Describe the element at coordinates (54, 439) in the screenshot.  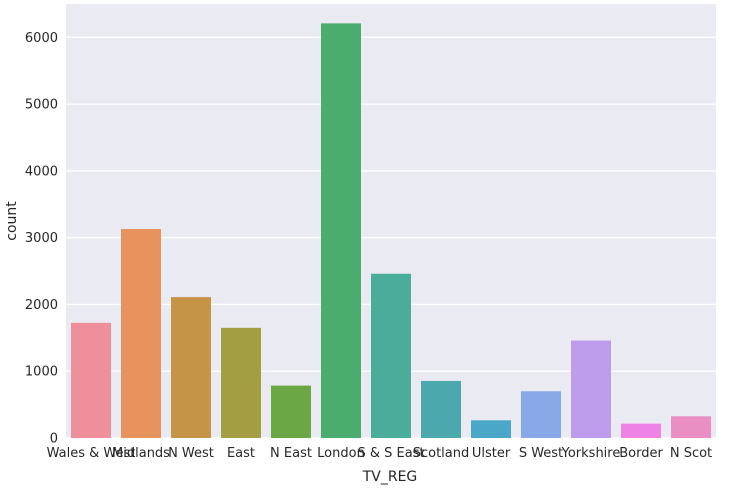
I see `y-tick-label: 0` at that location.